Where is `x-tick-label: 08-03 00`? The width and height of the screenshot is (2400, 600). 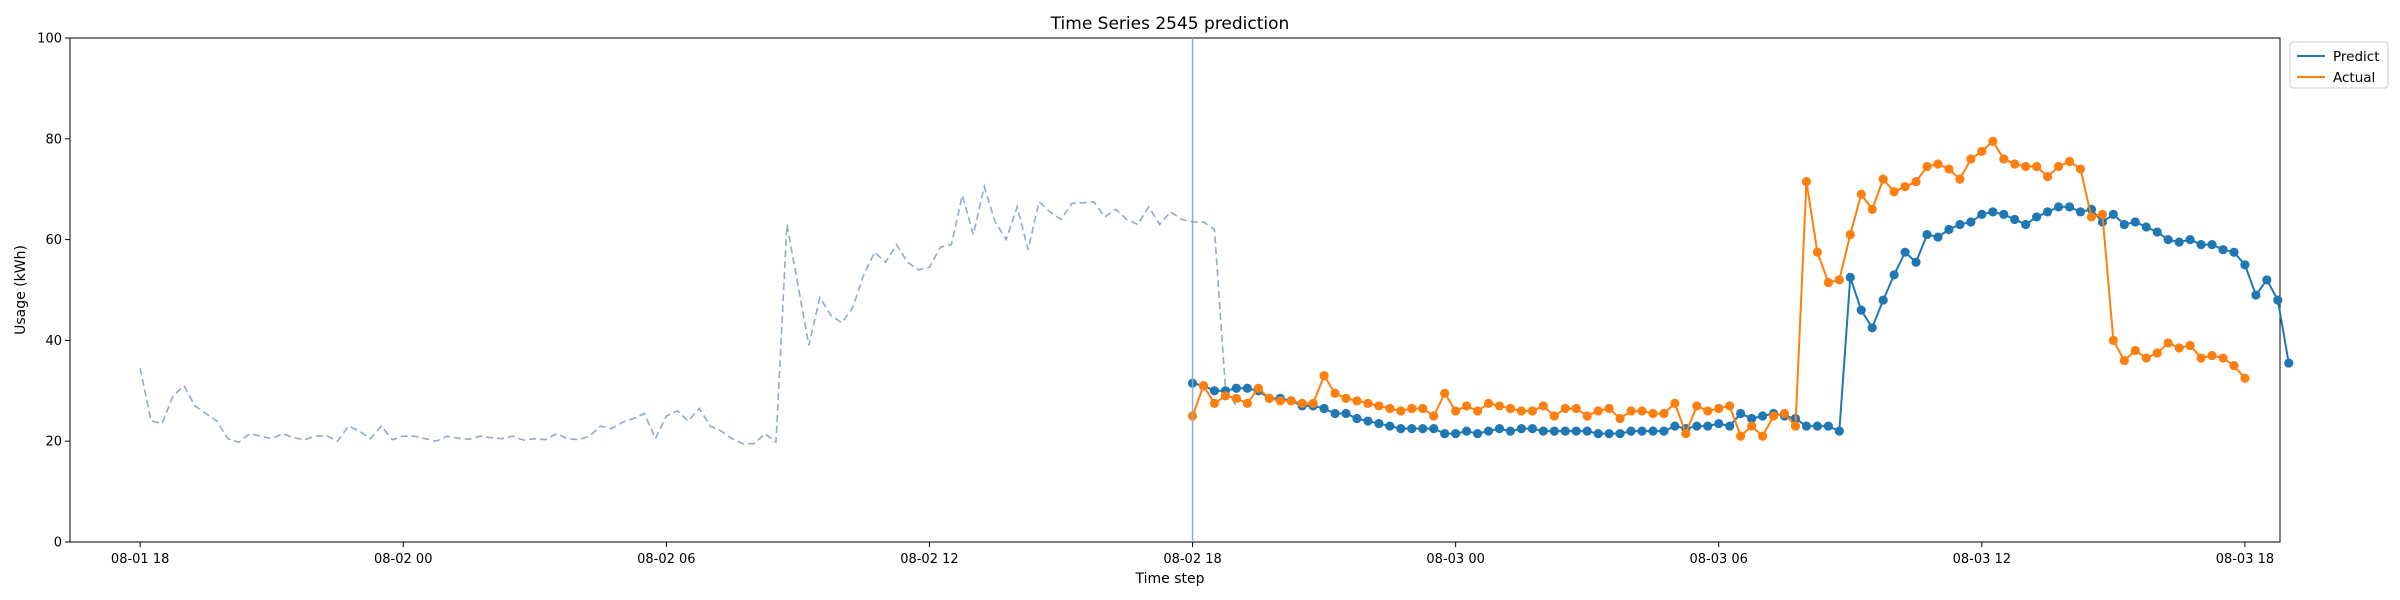 x-tick-label: 08-03 00 is located at coordinates (1455, 559).